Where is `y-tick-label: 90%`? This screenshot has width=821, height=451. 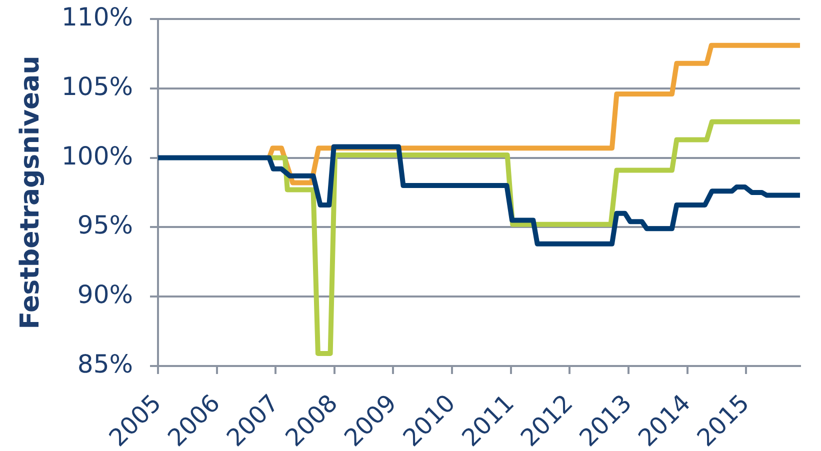 y-tick-label: 90% is located at coordinates (105, 295).